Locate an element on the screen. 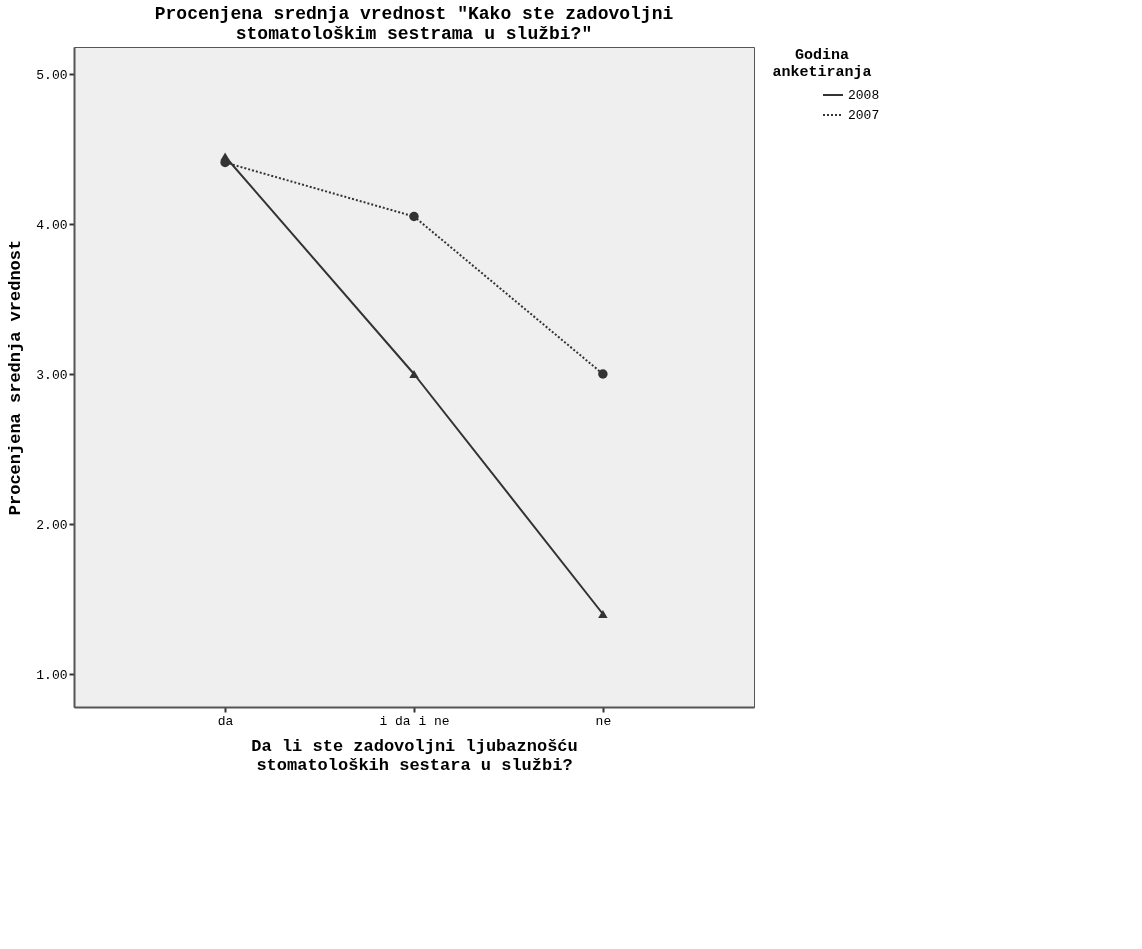 The width and height of the screenshot is (1142, 949). legend-label: 2008 is located at coordinates (864, 95).